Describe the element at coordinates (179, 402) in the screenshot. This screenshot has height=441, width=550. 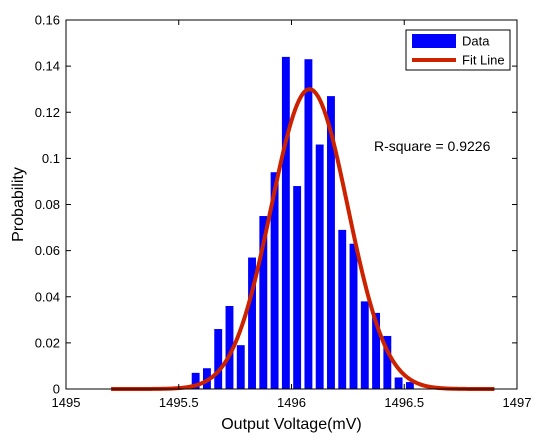
I see `x-tick-label: 1495.5` at that location.